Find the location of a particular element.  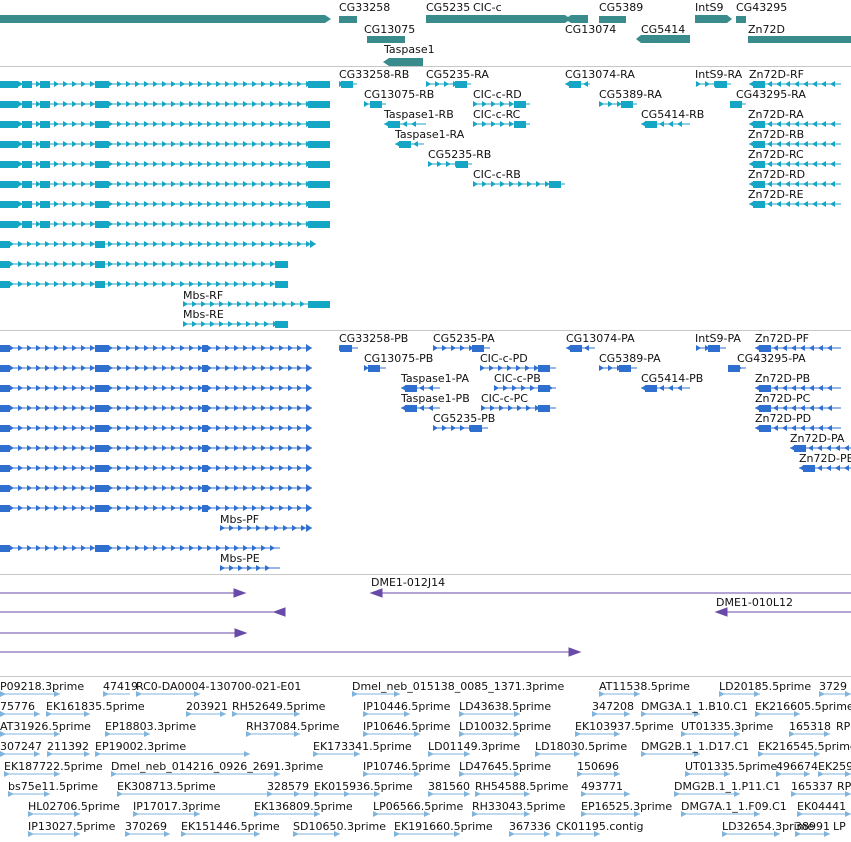

est-label: AT11538.5prime is located at coordinates (644, 686).